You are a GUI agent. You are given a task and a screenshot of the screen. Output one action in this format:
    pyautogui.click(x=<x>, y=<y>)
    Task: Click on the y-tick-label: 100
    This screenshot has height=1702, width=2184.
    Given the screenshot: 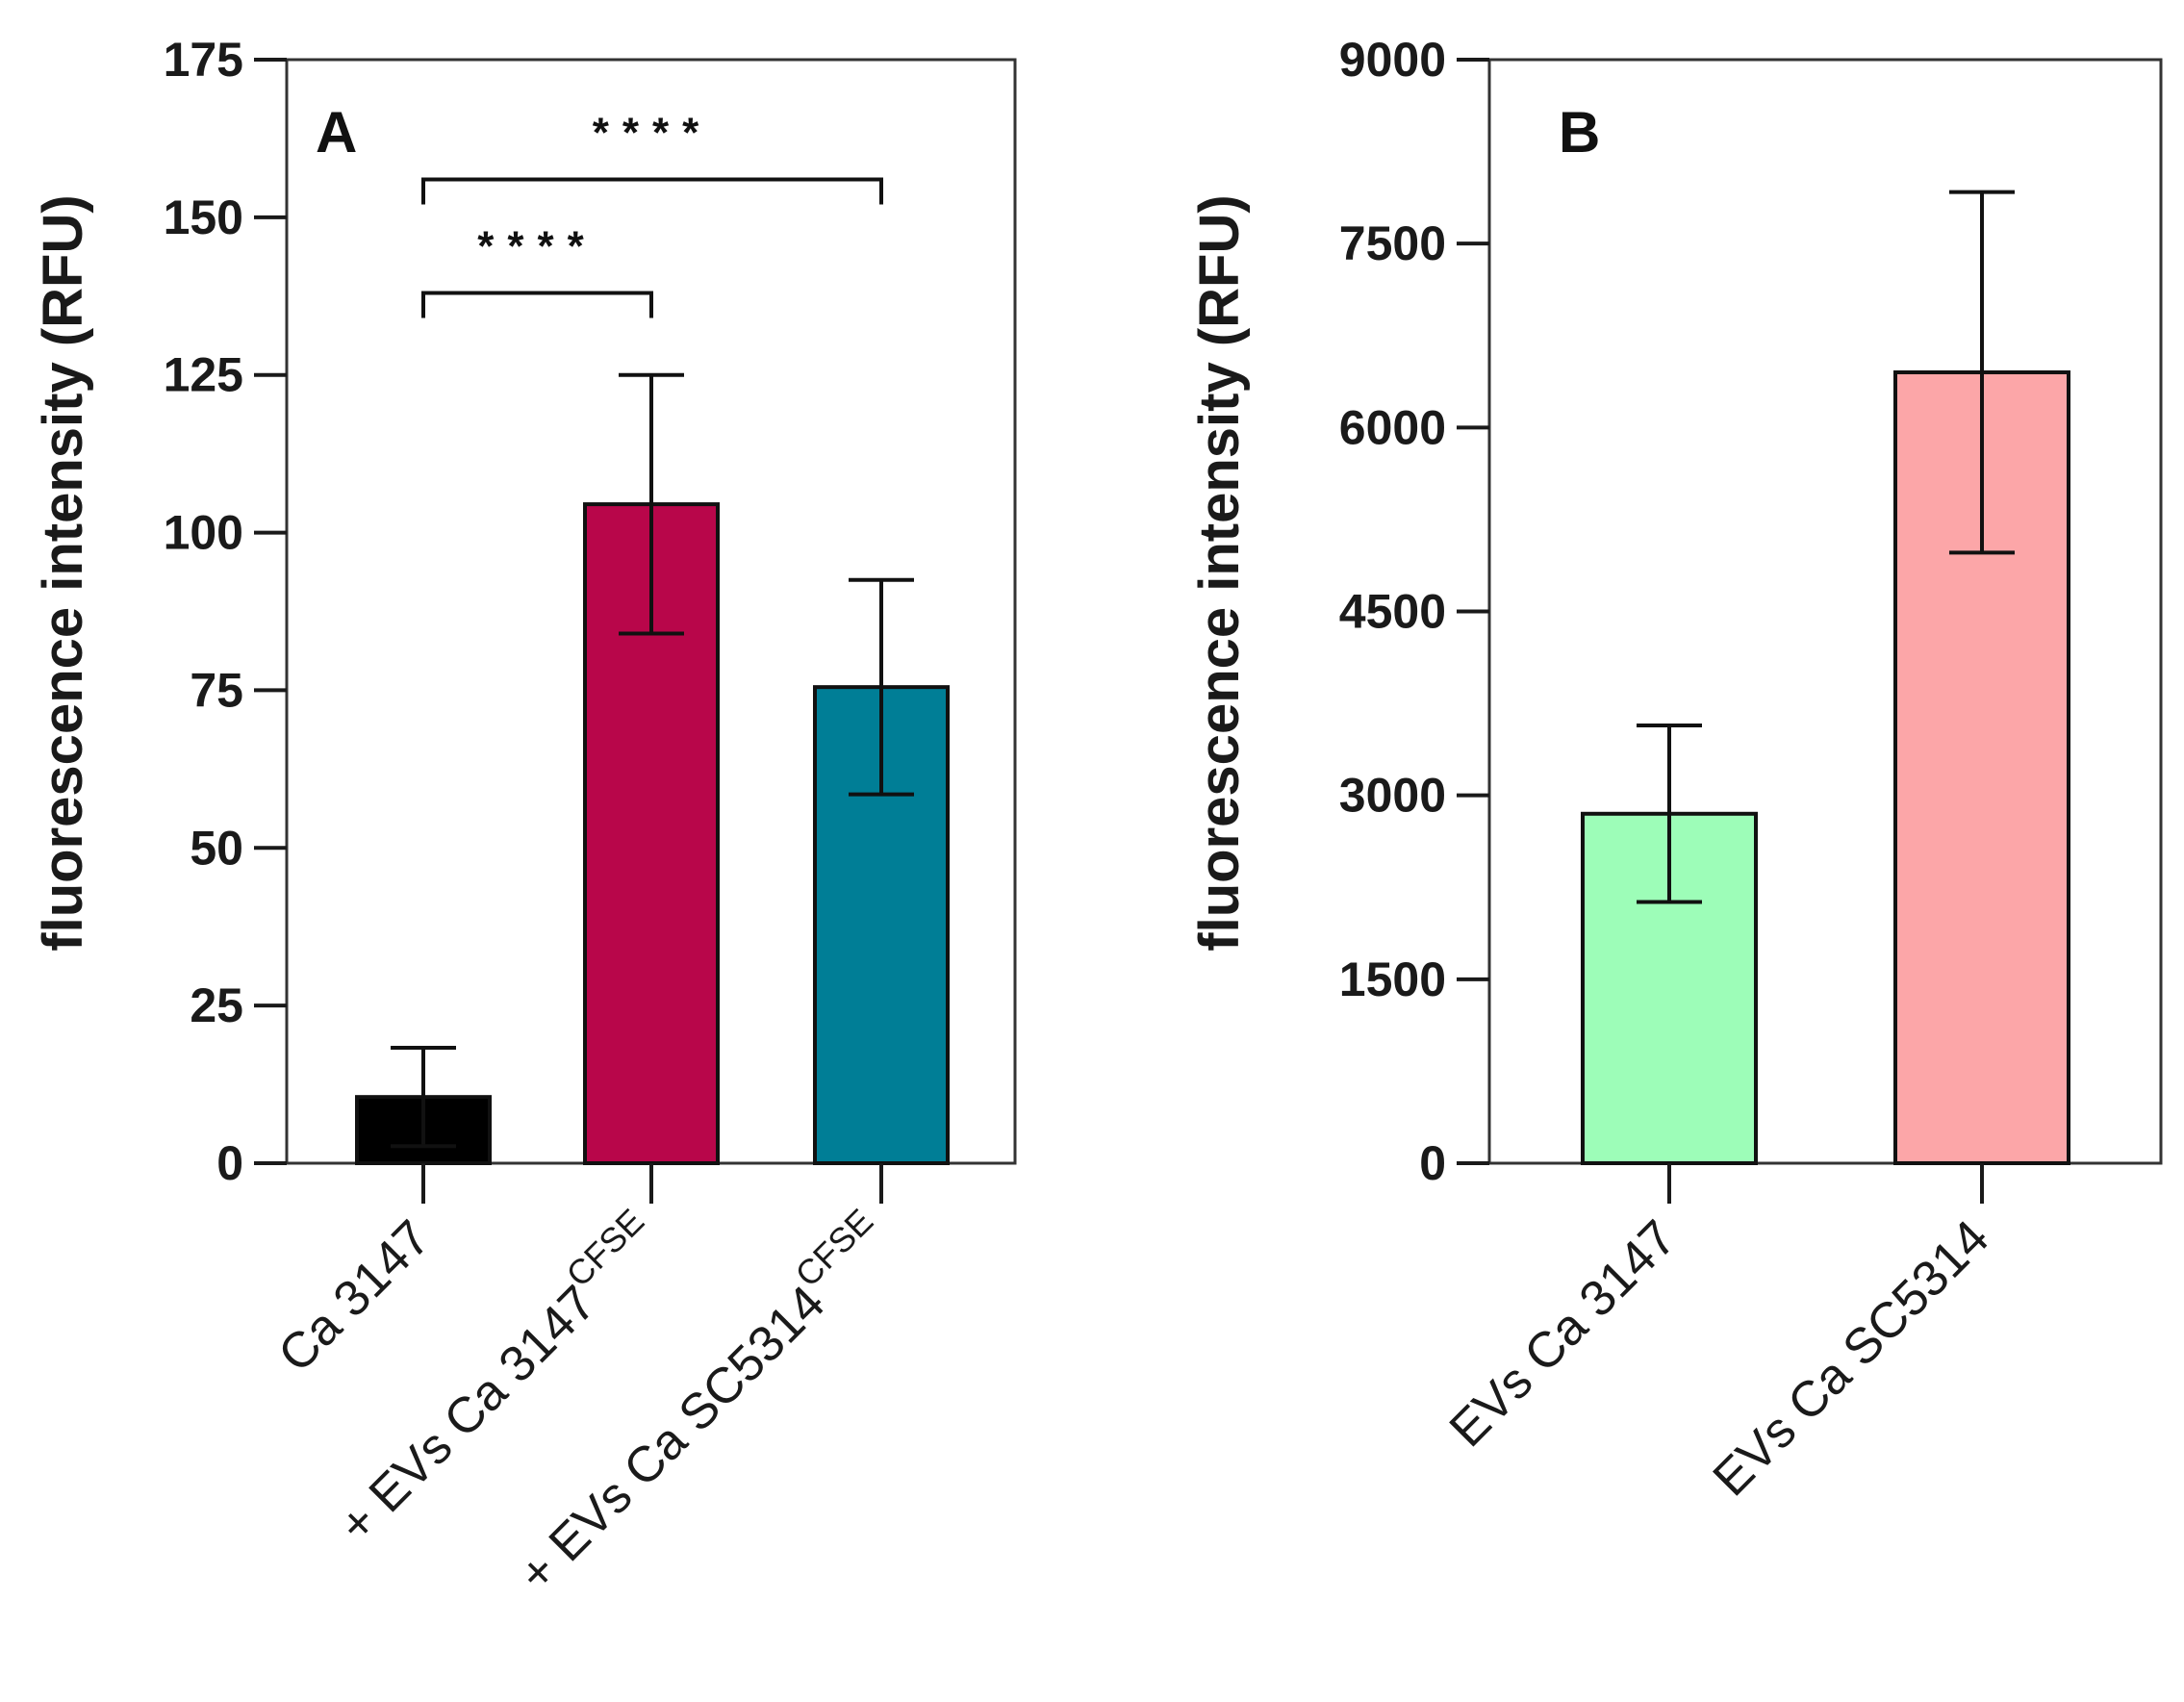 What is the action you would take?
    pyautogui.click(x=203, y=533)
    